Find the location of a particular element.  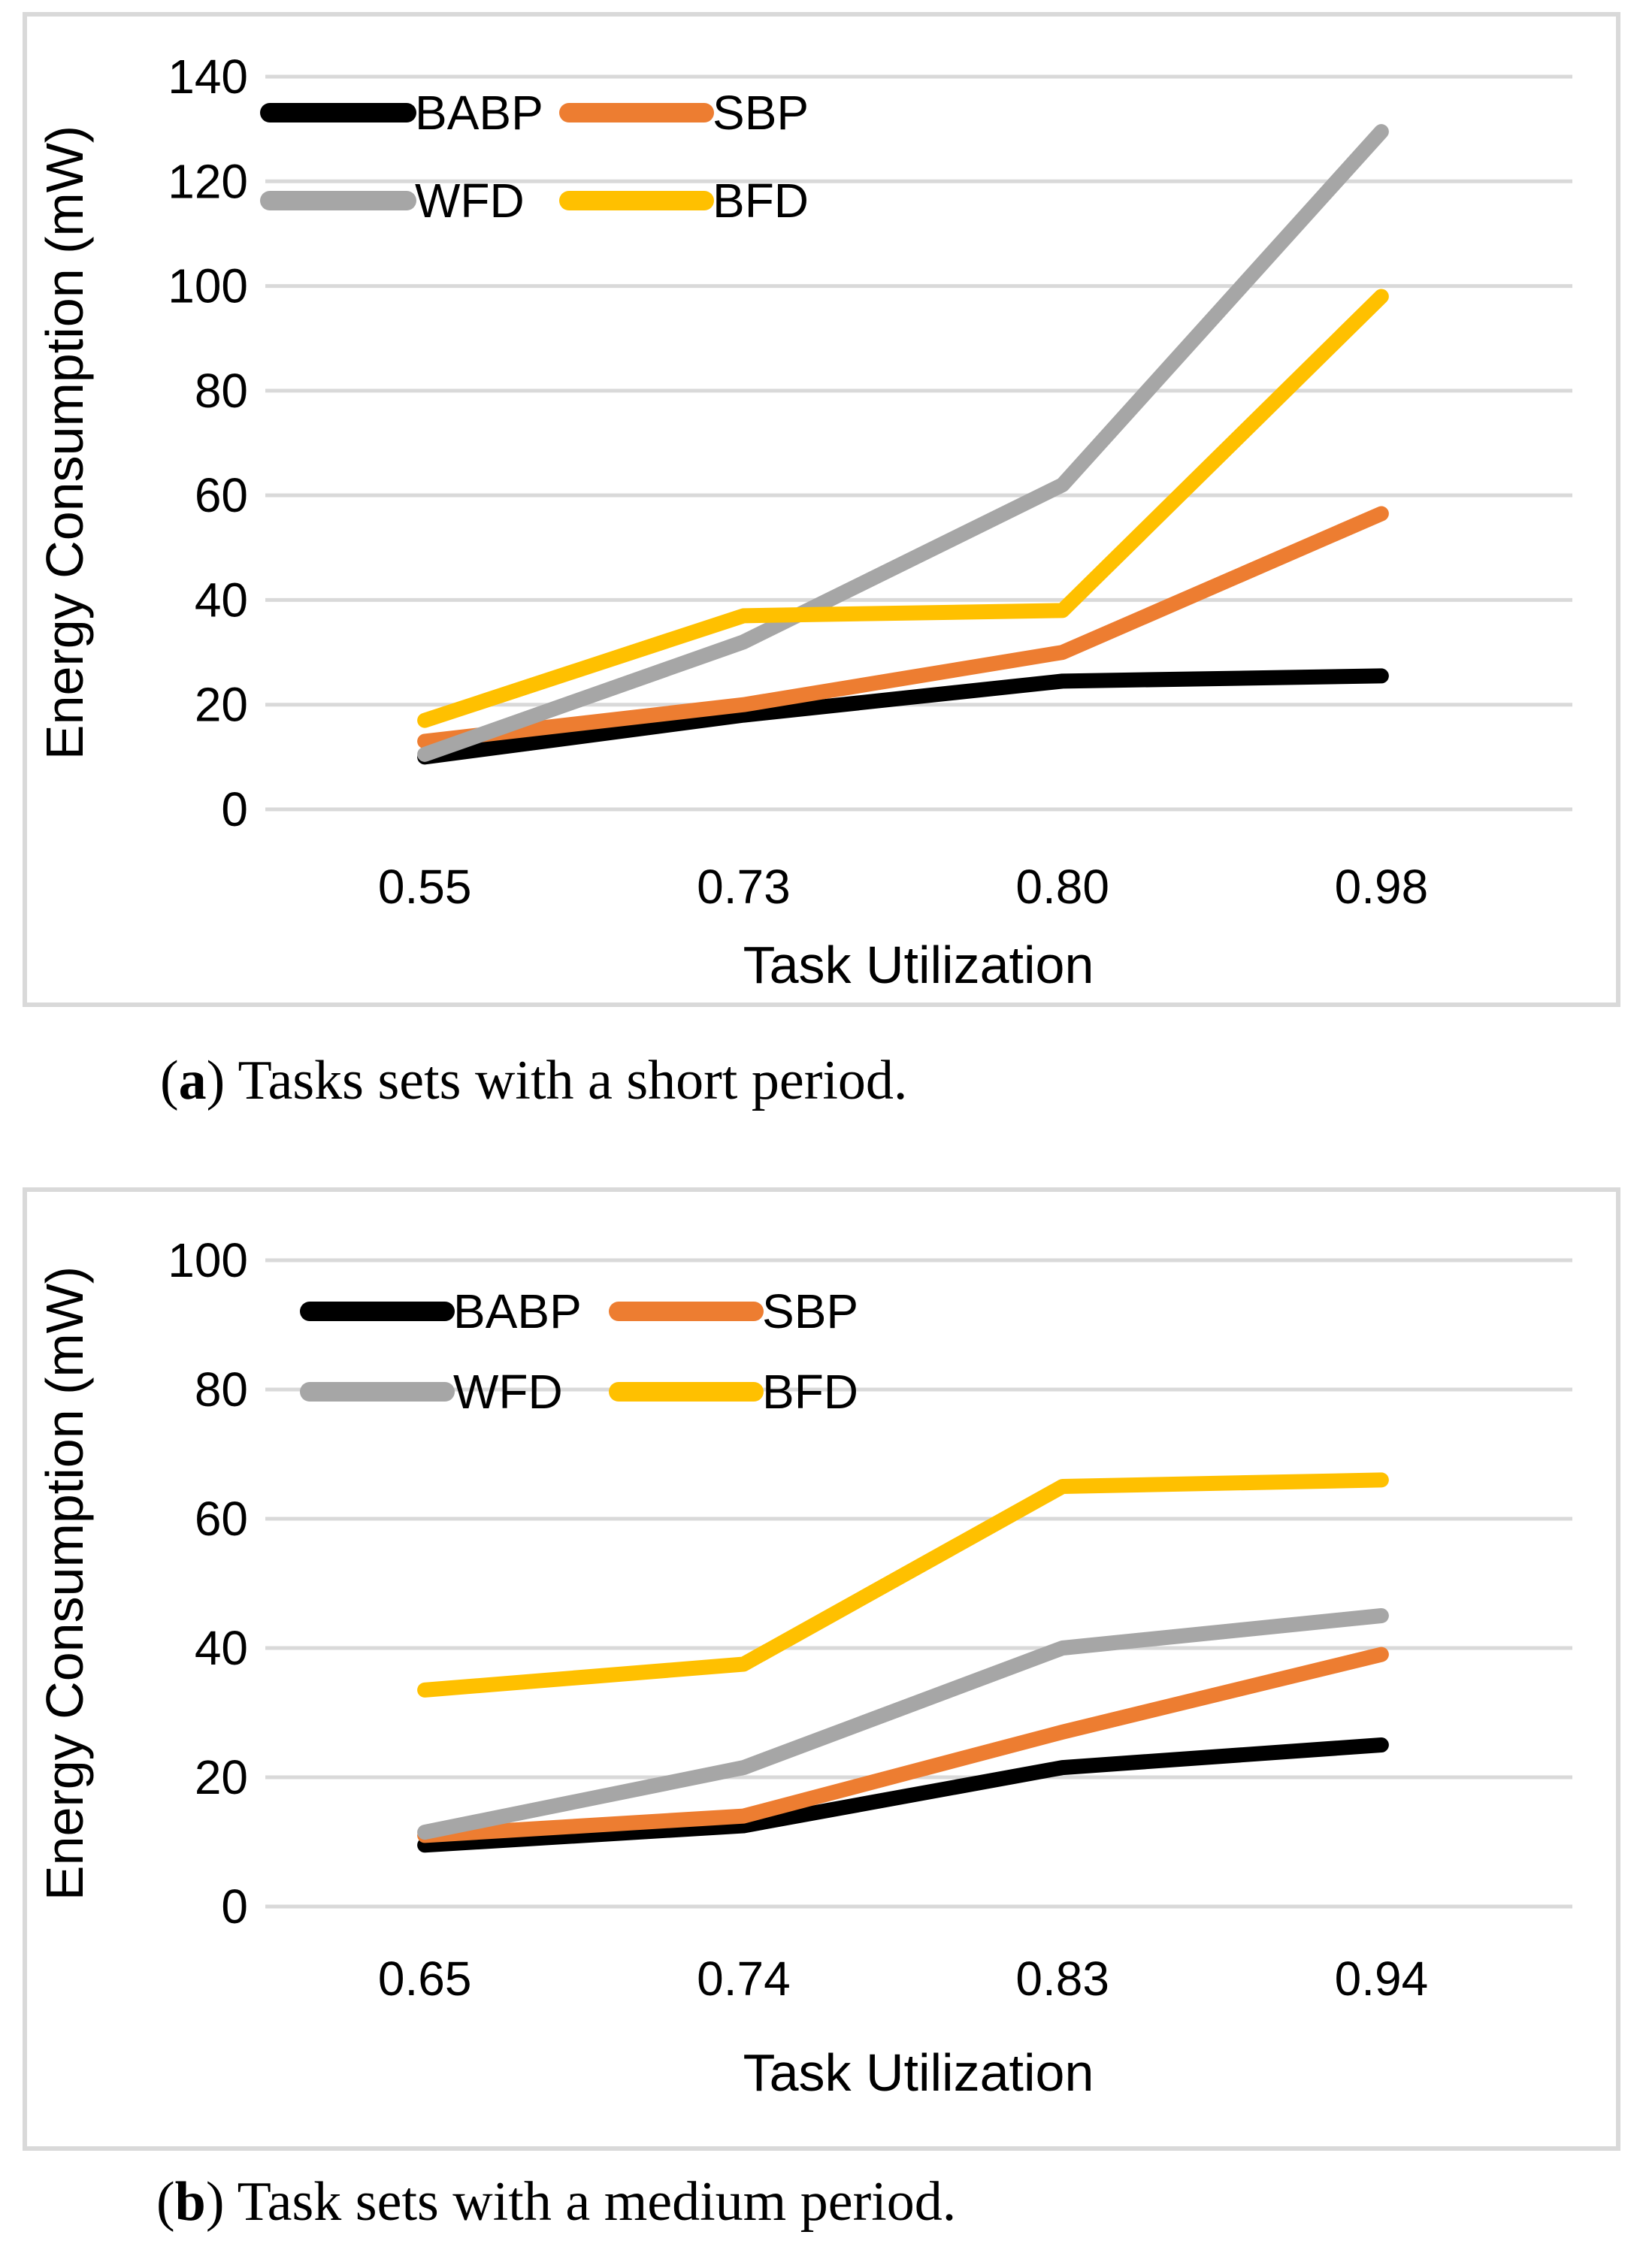

chart-b-legend: BABP SBP WFD BFD is located at coordinates (579, 1351).